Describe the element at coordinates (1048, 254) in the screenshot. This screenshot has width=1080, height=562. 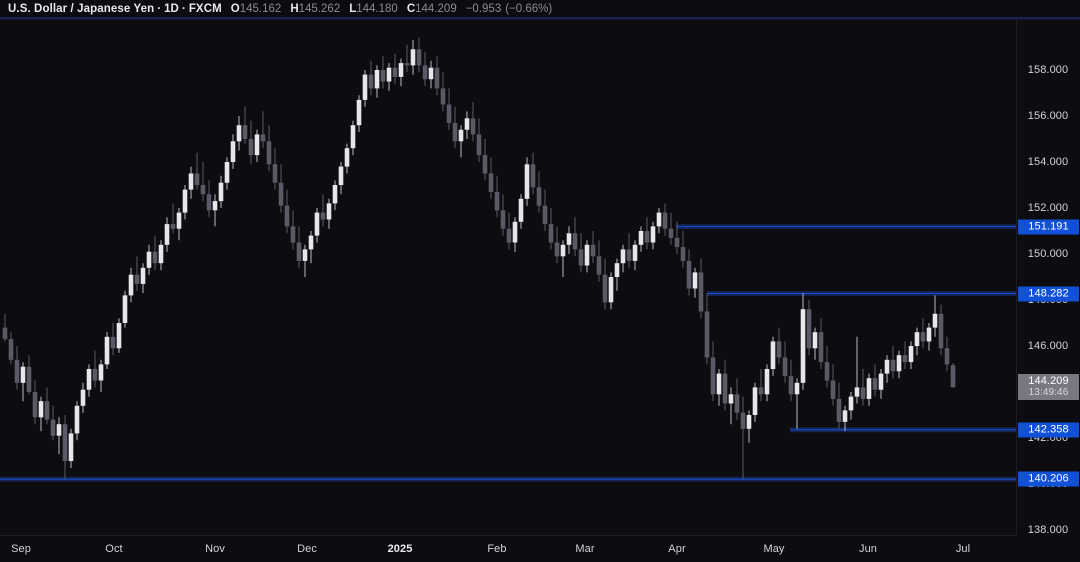
I see `price-tick: 150.000` at that location.